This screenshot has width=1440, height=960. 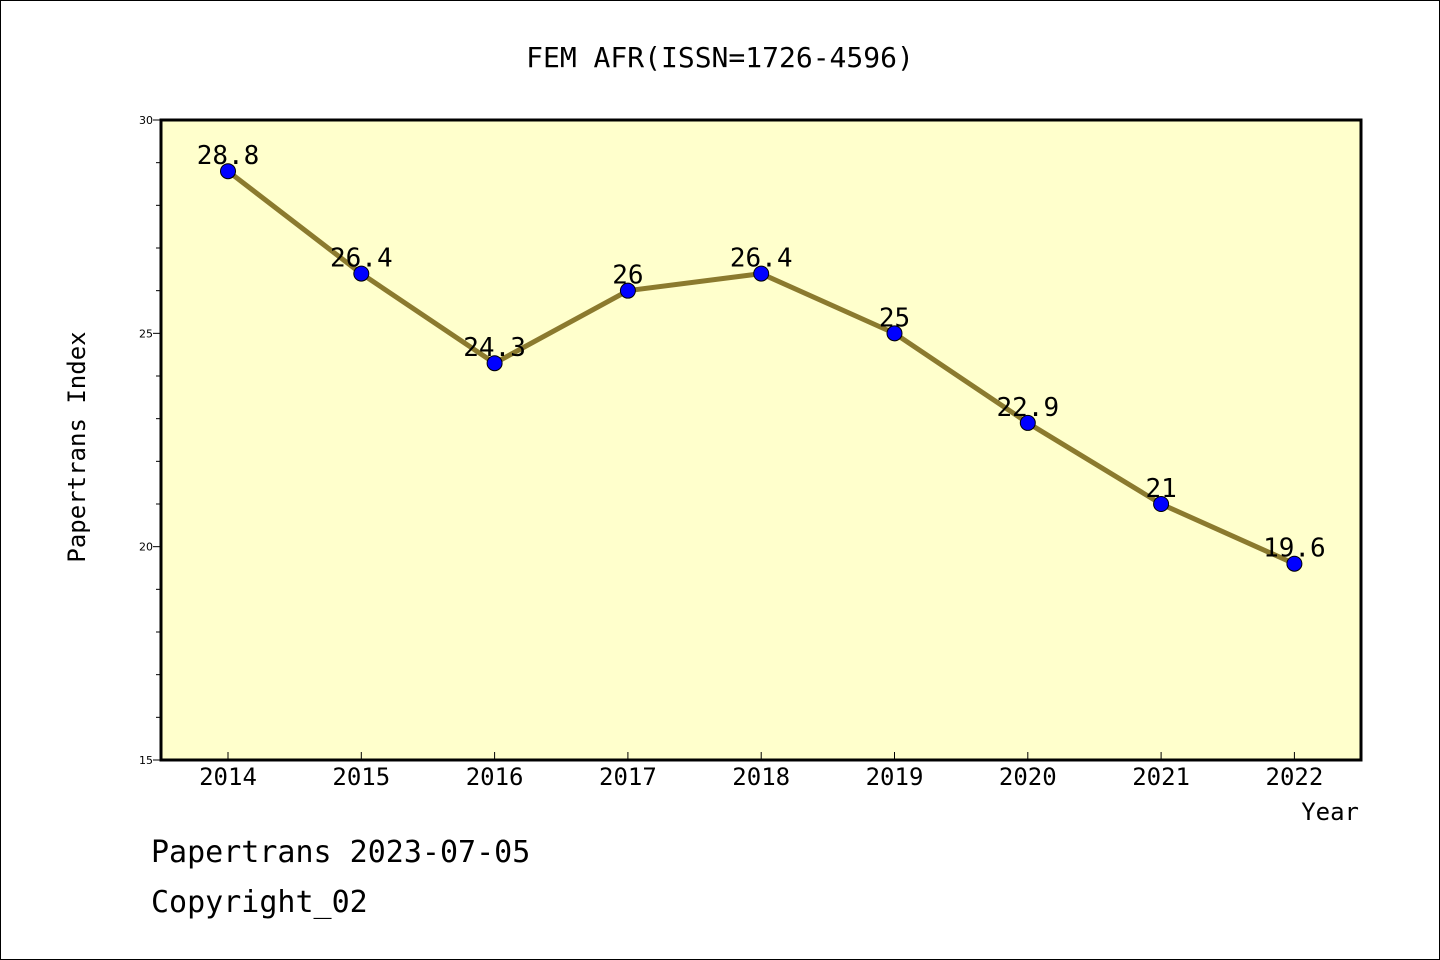 What do you see at coordinates (1294, 549) in the screenshot?
I see `data-label: 19.6` at bounding box center [1294, 549].